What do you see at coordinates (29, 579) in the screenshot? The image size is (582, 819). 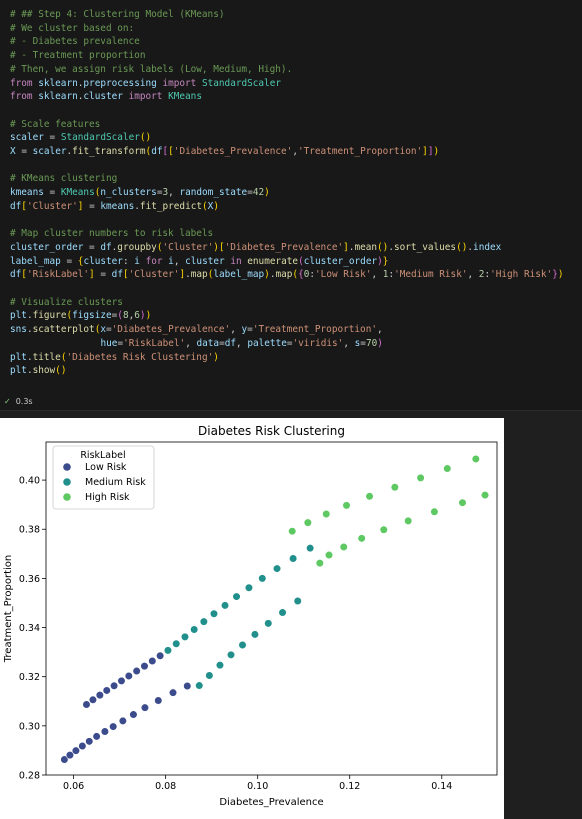 I see `y-tick-label: 0.36` at bounding box center [29, 579].